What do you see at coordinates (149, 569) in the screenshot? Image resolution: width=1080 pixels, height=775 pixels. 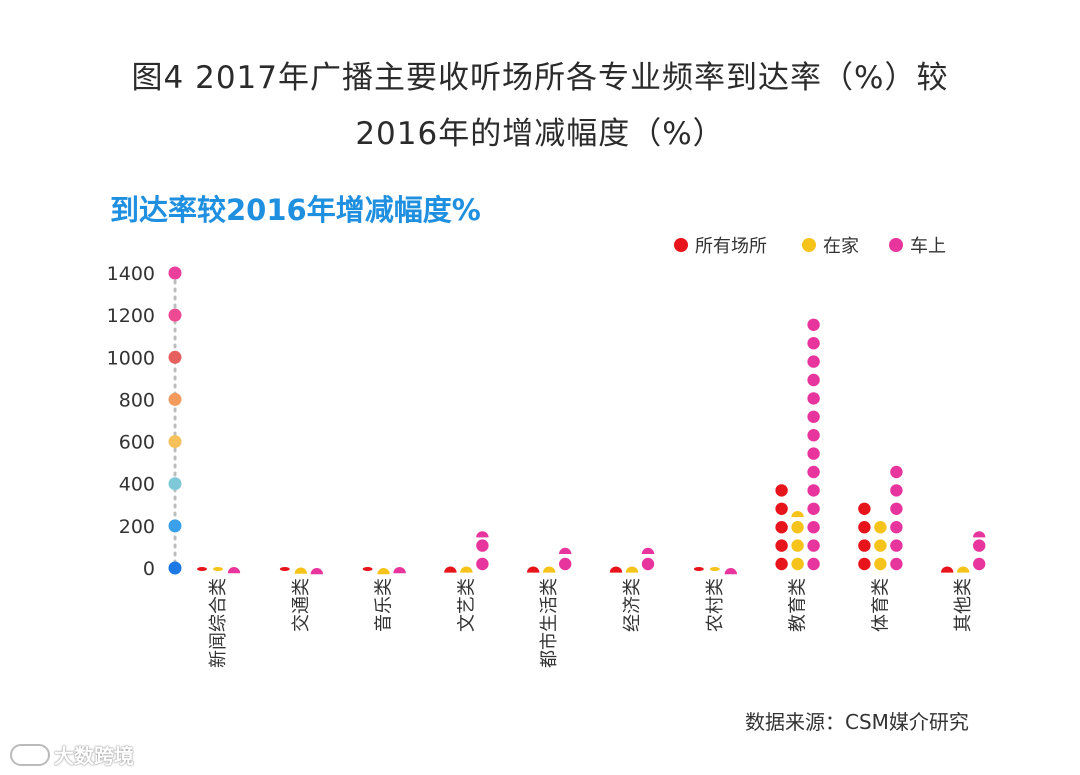 I see `y-tick-label: 0` at bounding box center [149, 569].